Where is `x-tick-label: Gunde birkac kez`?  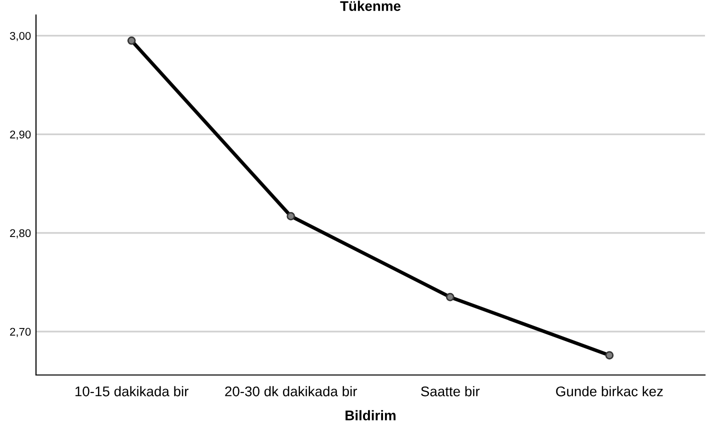
x-tick-label: Gunde birkac kez is located at coordinates (609, 391).